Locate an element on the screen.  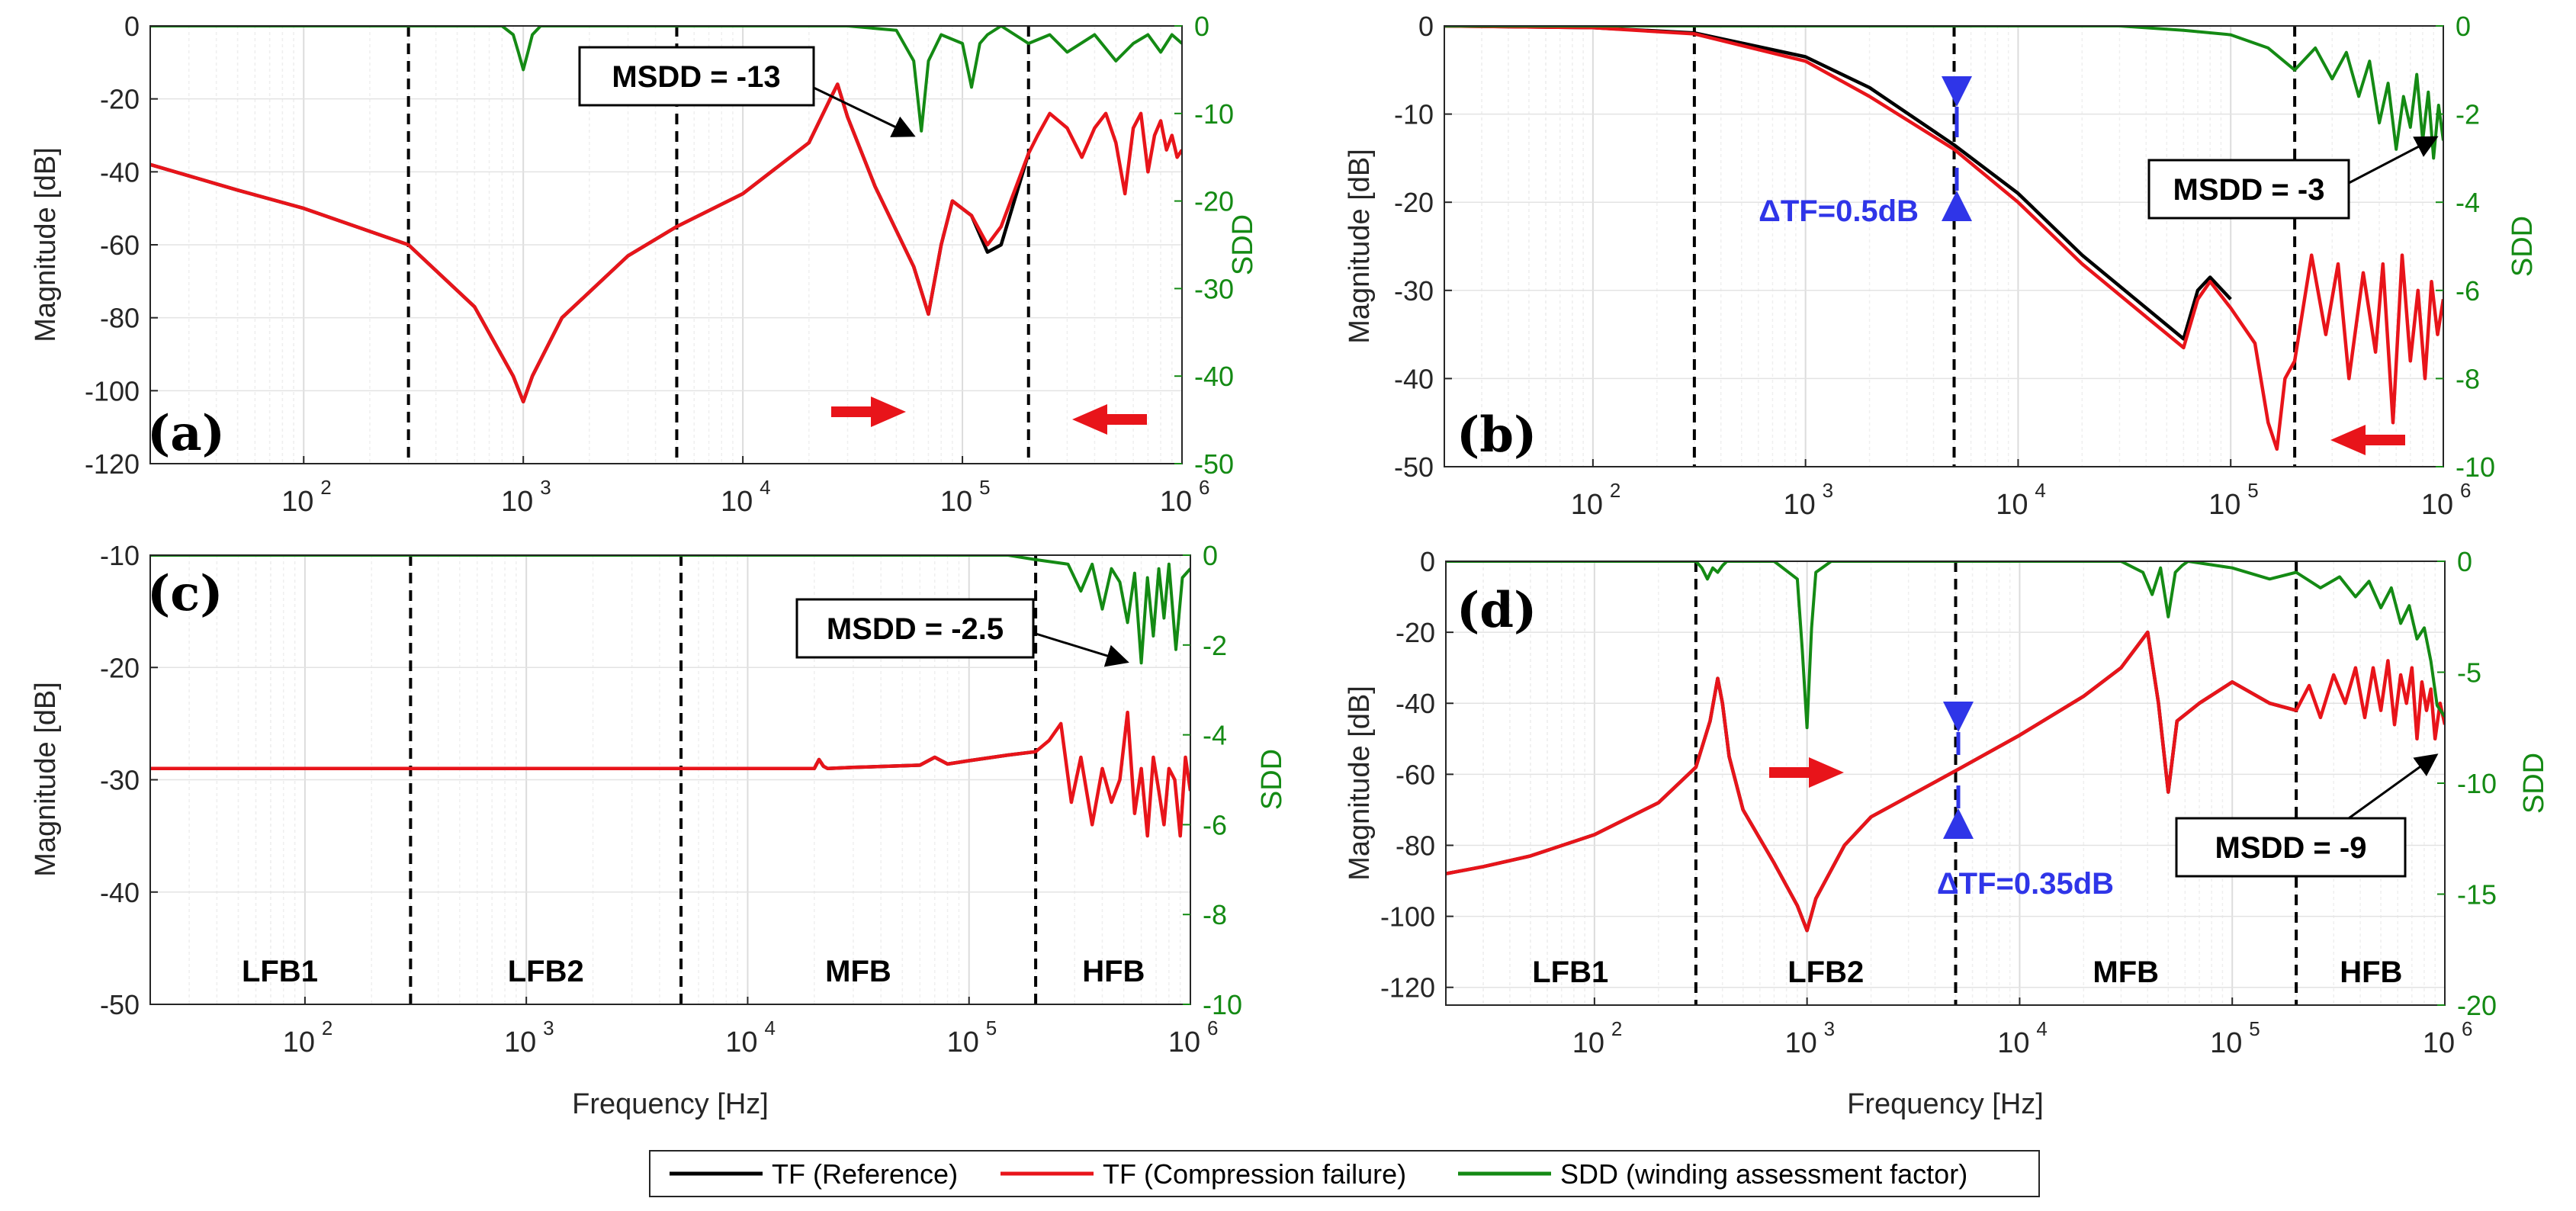
y2-tick-label: -40 is located at coordinates (1214, 376).